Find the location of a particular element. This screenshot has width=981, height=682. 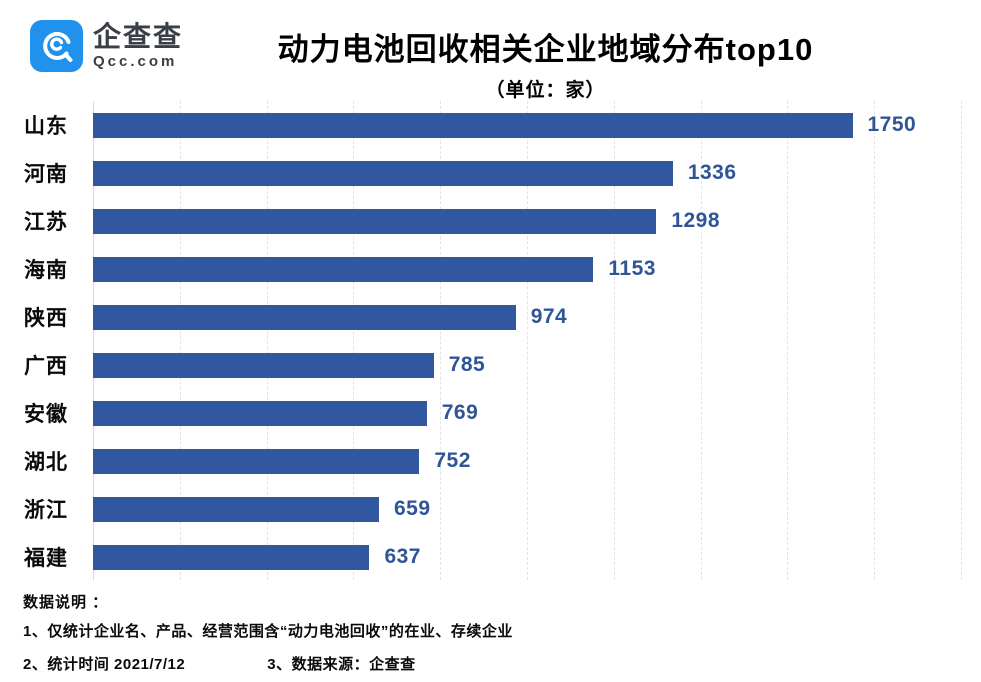

category-label: 湖北 is located at coordinates (46, 462).